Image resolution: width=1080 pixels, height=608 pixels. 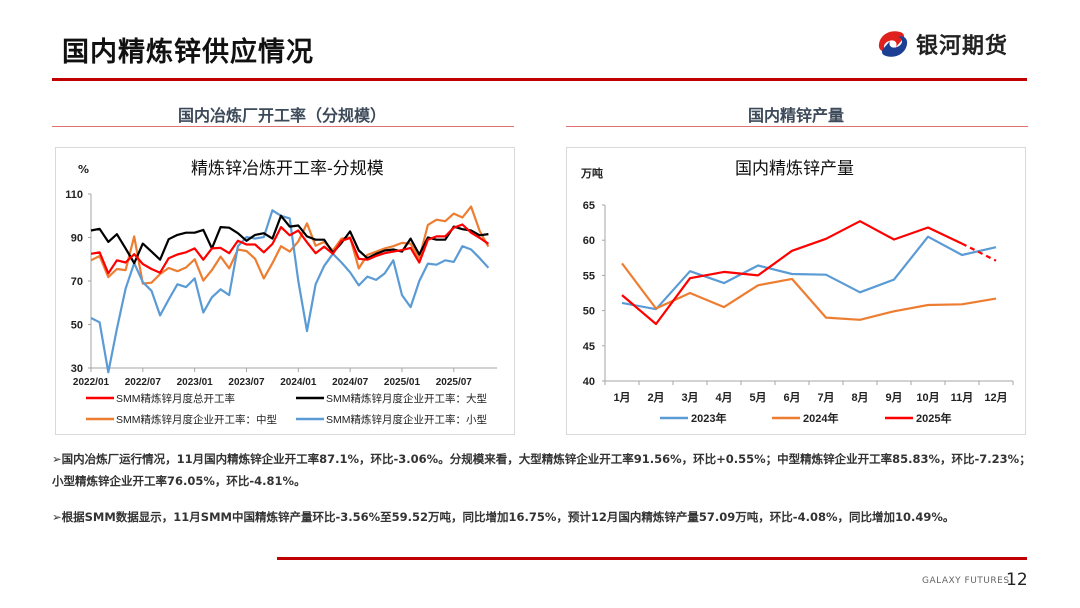 What do you see at coordinates (589, 382) in the screenshot?
I see `y-tick-label: 40` at bounding box center [589, 382].